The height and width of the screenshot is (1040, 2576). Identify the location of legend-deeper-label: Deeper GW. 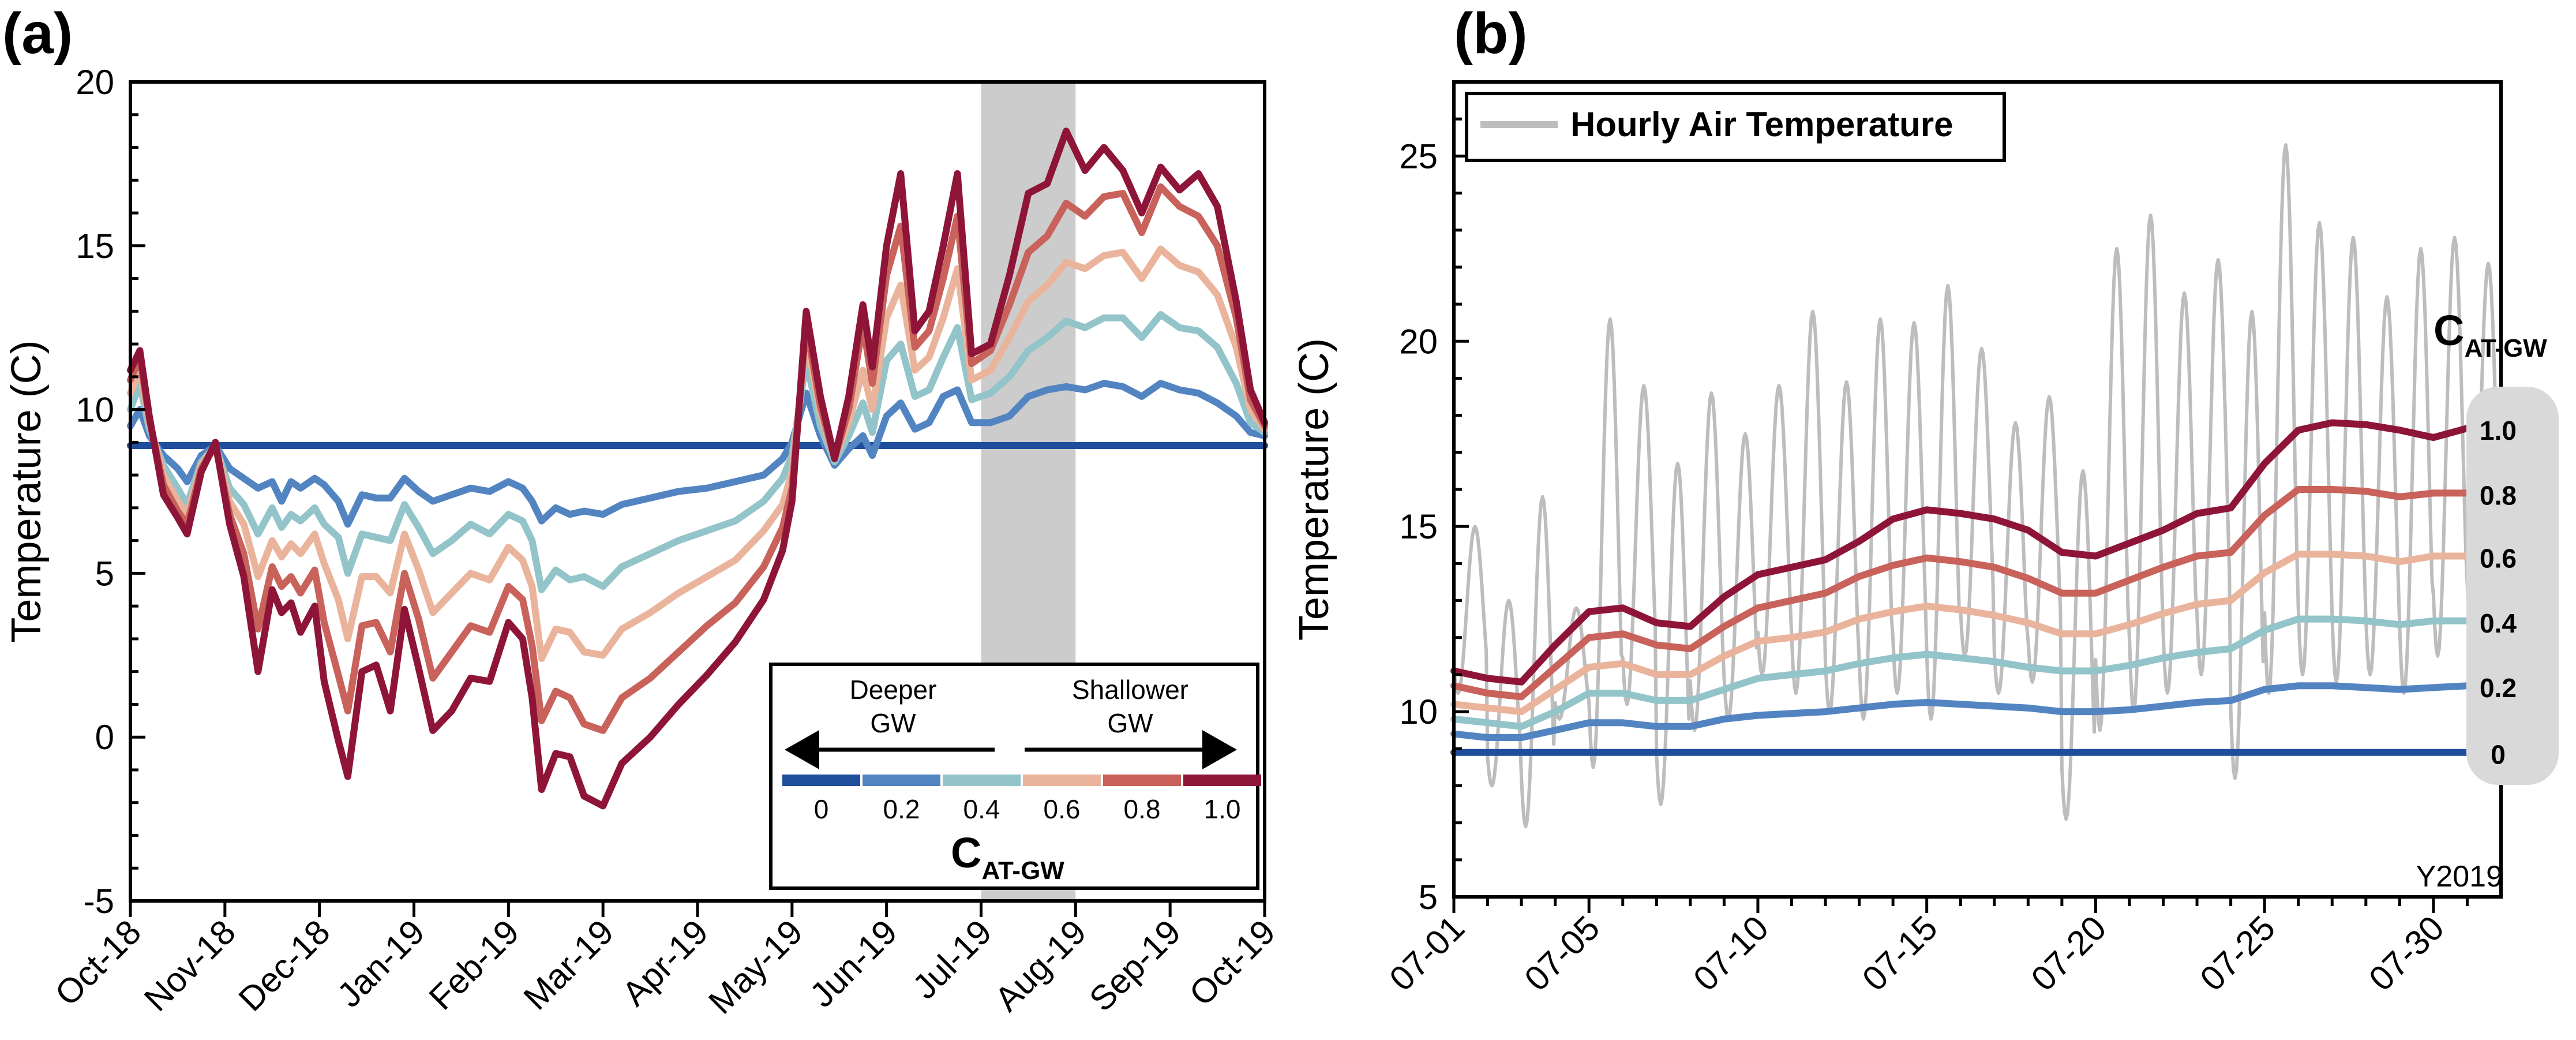
(893, 707).